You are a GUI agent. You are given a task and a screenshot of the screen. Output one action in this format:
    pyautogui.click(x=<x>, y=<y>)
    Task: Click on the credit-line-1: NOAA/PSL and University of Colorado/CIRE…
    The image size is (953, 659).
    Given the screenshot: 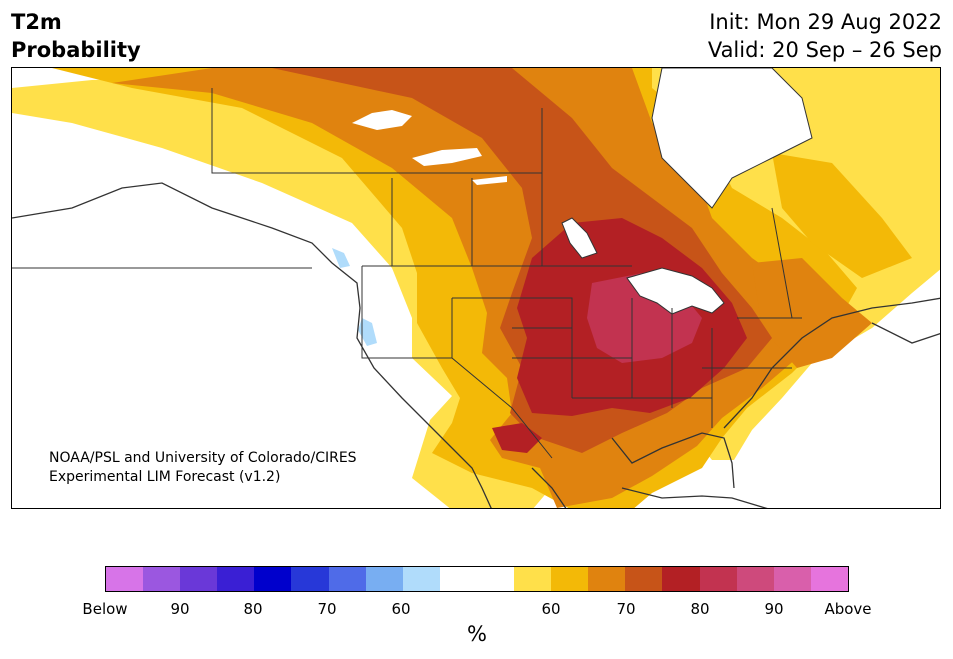 What is the action you would take?
    pyautogui.click(x=203, y=458)
    